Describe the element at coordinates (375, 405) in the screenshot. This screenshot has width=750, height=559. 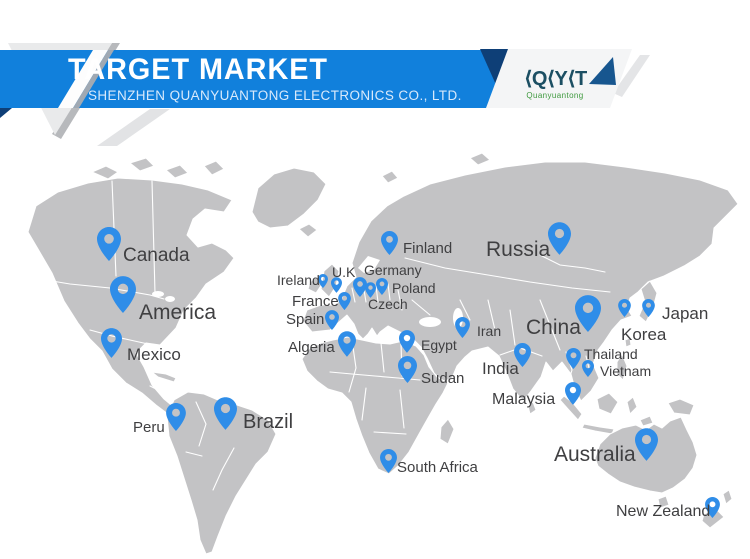
I see `landmass-africa` at that location.